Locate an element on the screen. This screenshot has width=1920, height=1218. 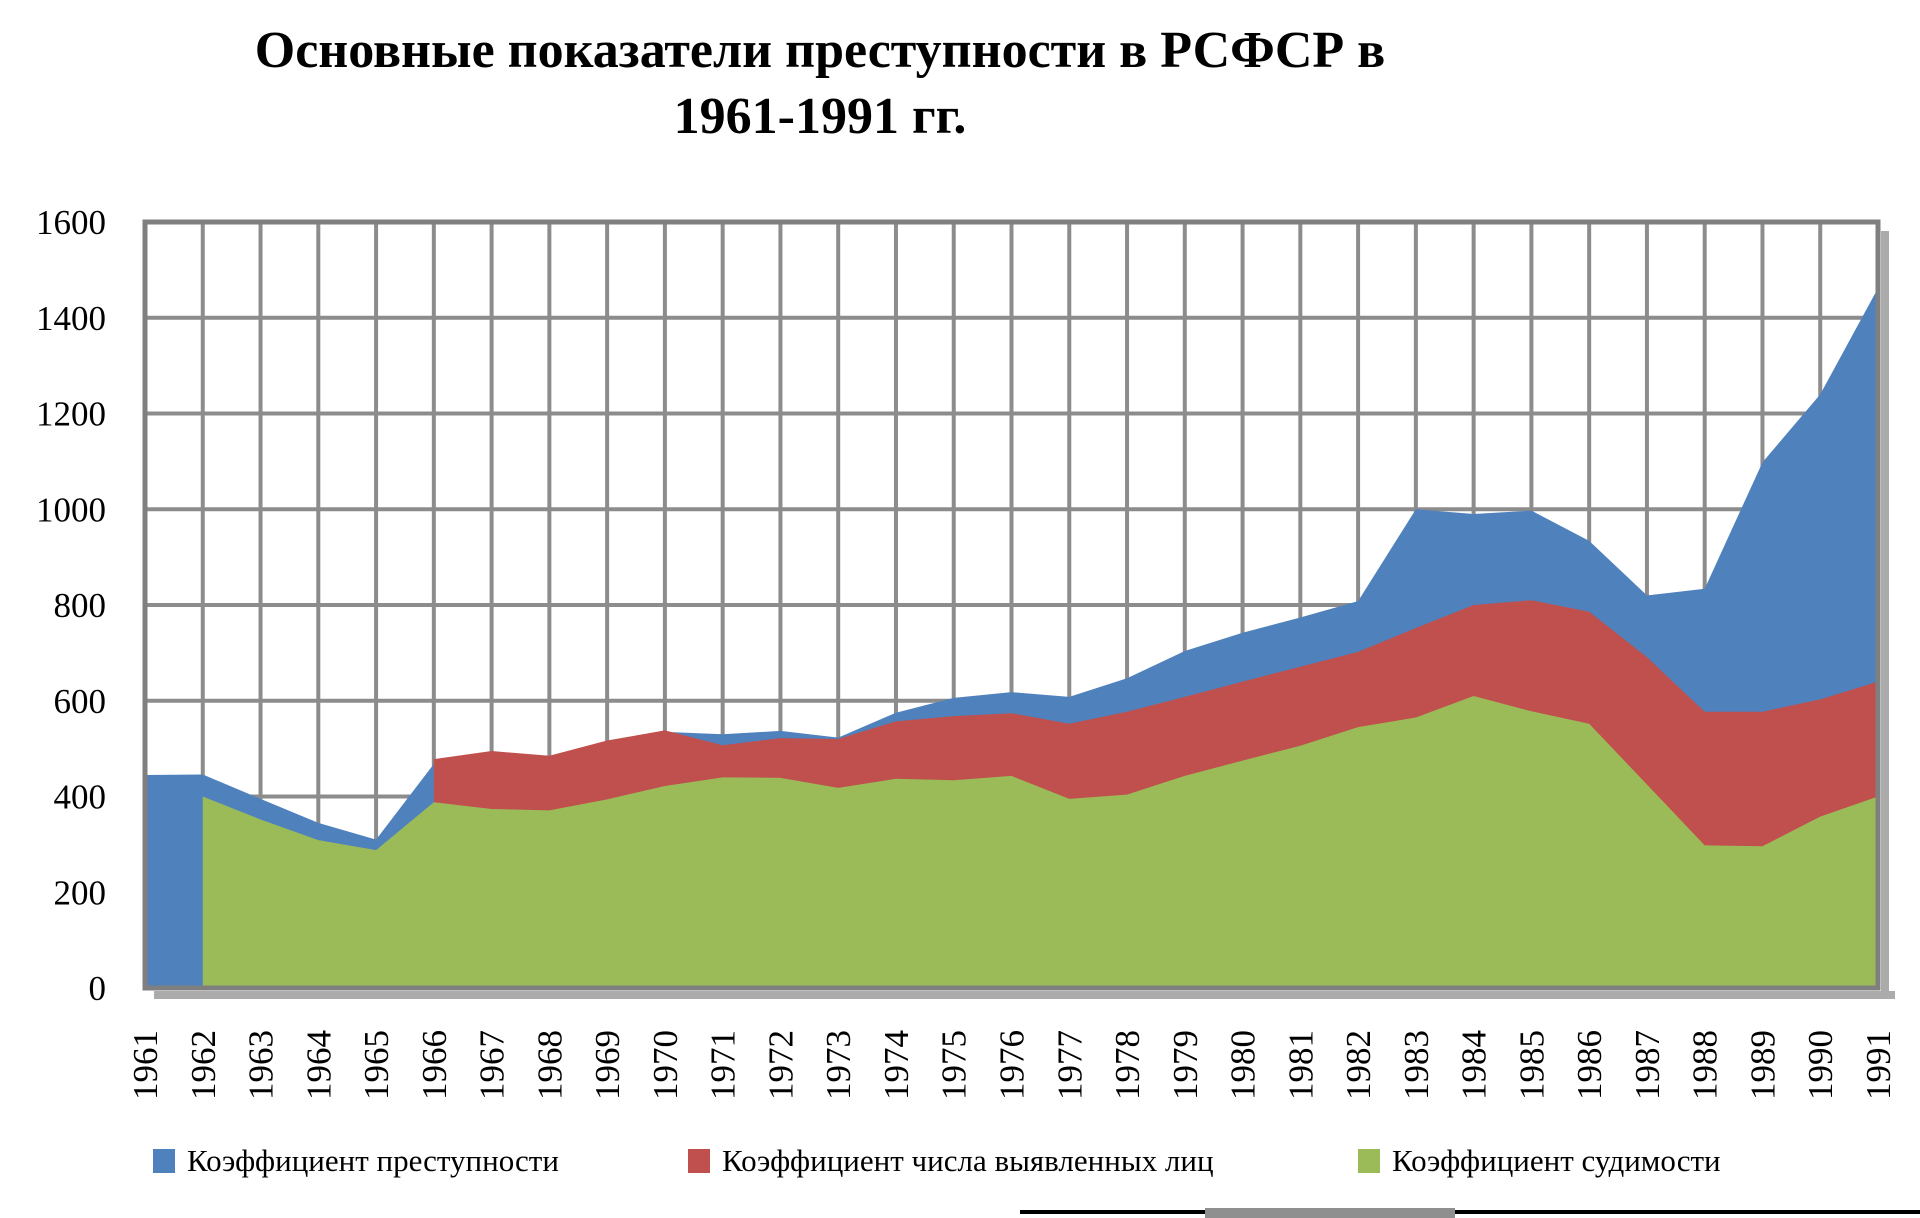
y-axis-label: 1000 is located at coordinates (71, 509).